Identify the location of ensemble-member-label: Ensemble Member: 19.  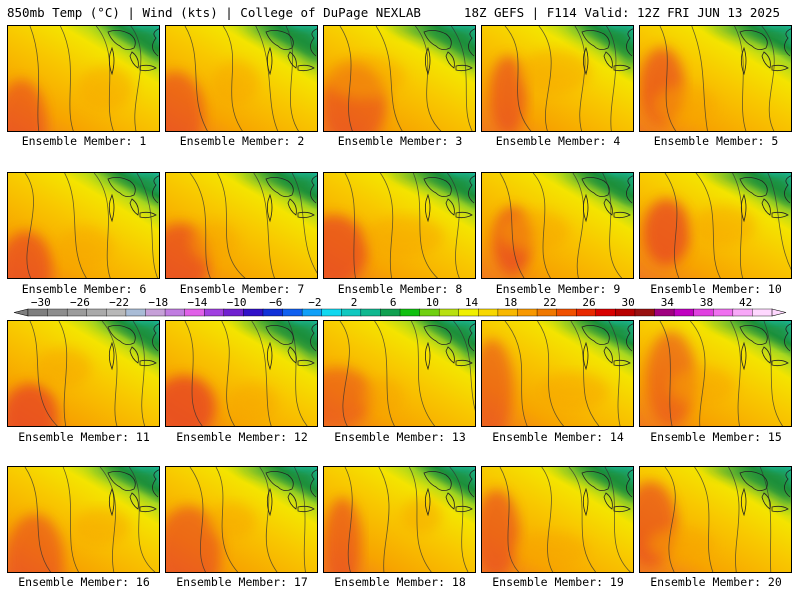
(558, 582).